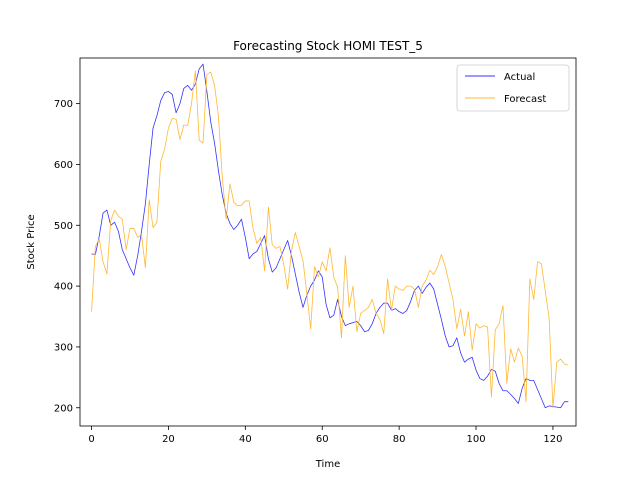  I want to click on x-tick-label: 100, so click(475, 439).